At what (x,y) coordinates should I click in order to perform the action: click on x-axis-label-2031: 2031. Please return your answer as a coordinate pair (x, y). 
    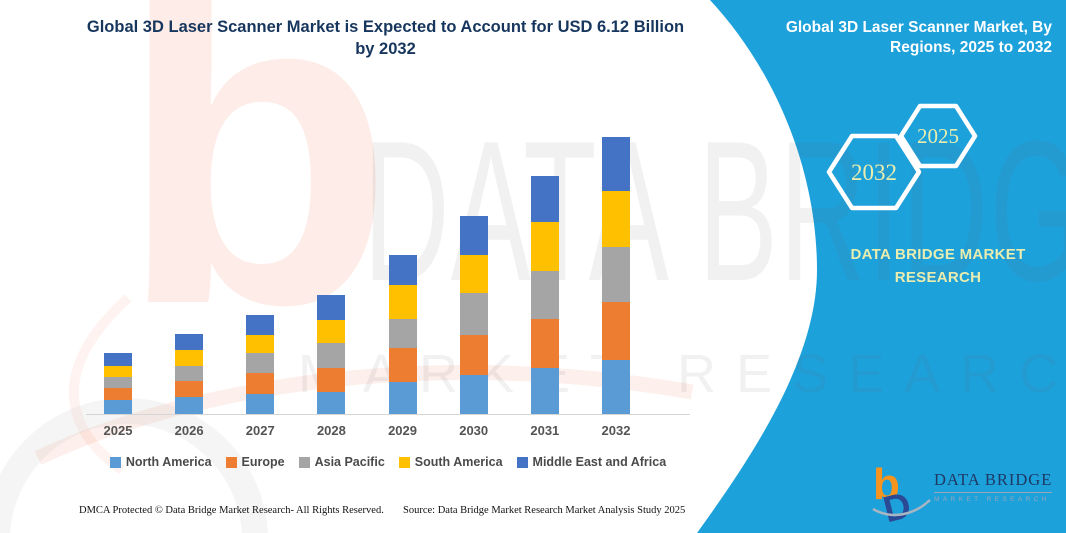
    Looking at the image, I should click on (545, 430).